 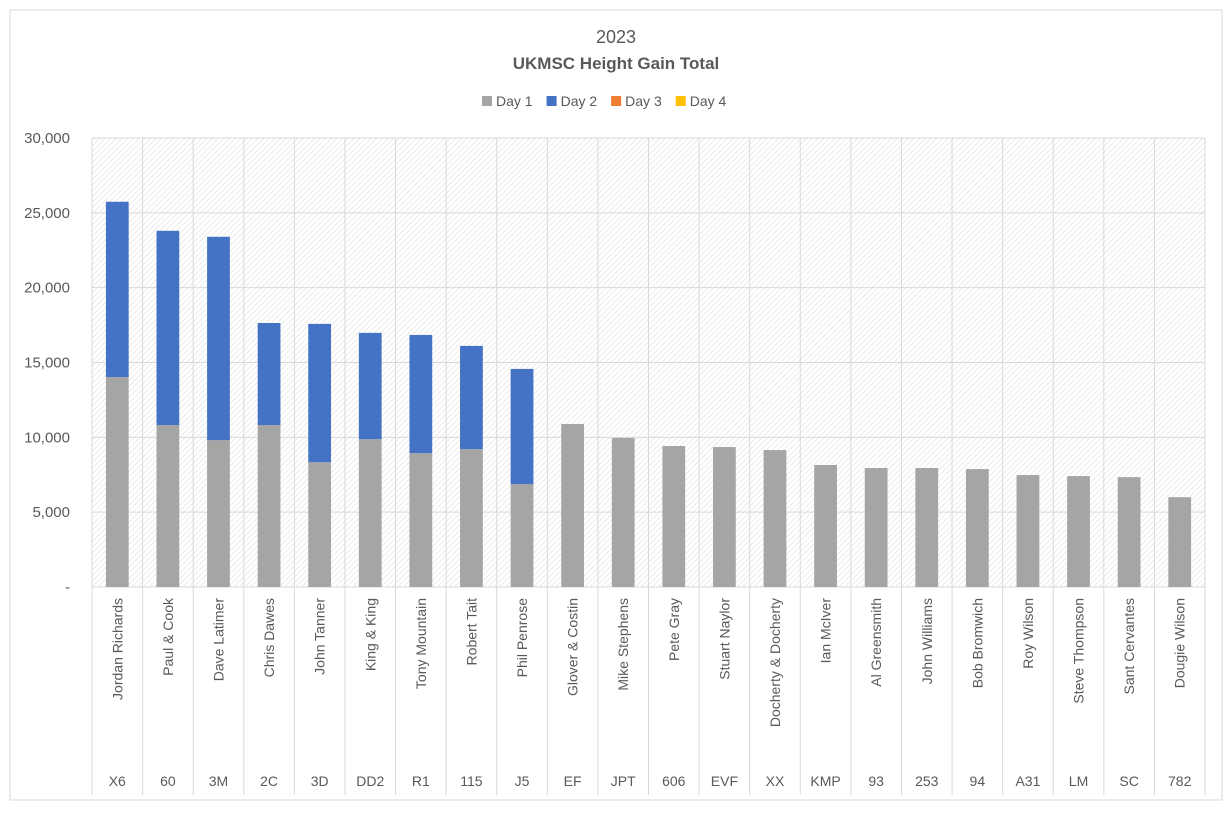 What do you see at coordinates (218, 781) in the screenshot?
I see `x-code-label: 3M` at bounding box center [218, 781].